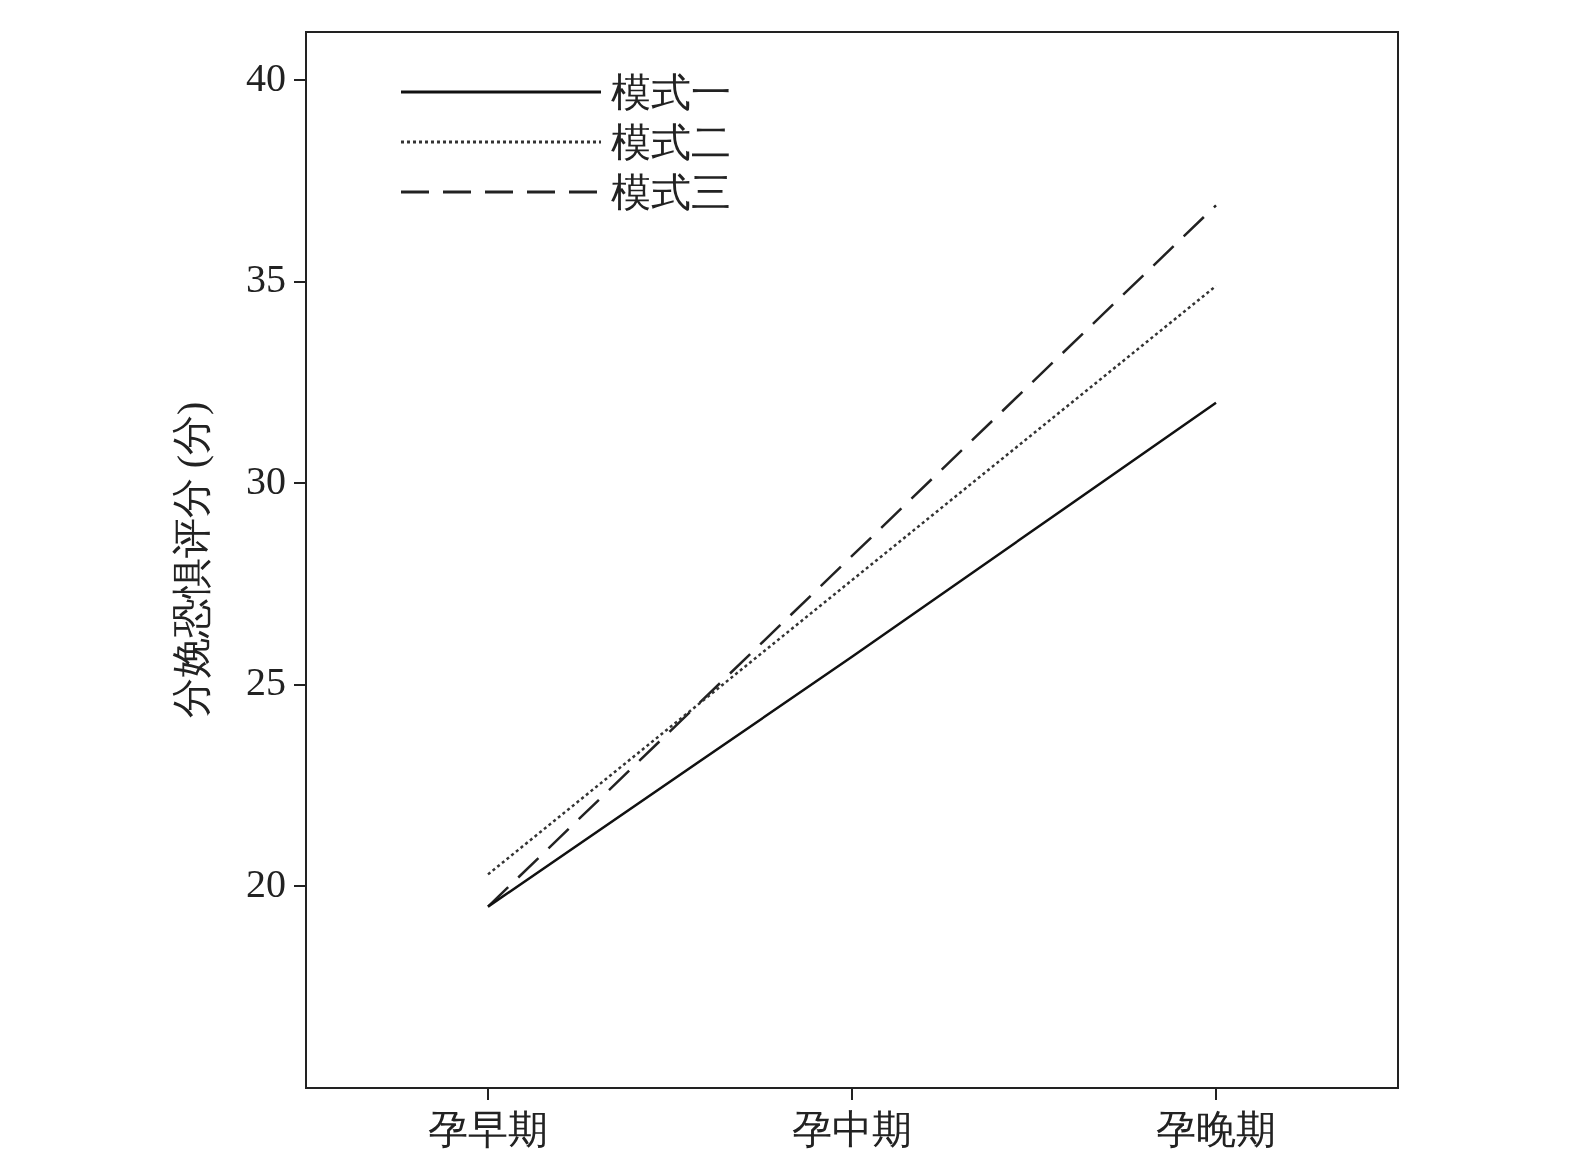 The height and width of the screenshot is (1174, 1575). Describe the element at coordinates (266, 77) in the screenshot. I see `y-tick-label: 40` at that location.